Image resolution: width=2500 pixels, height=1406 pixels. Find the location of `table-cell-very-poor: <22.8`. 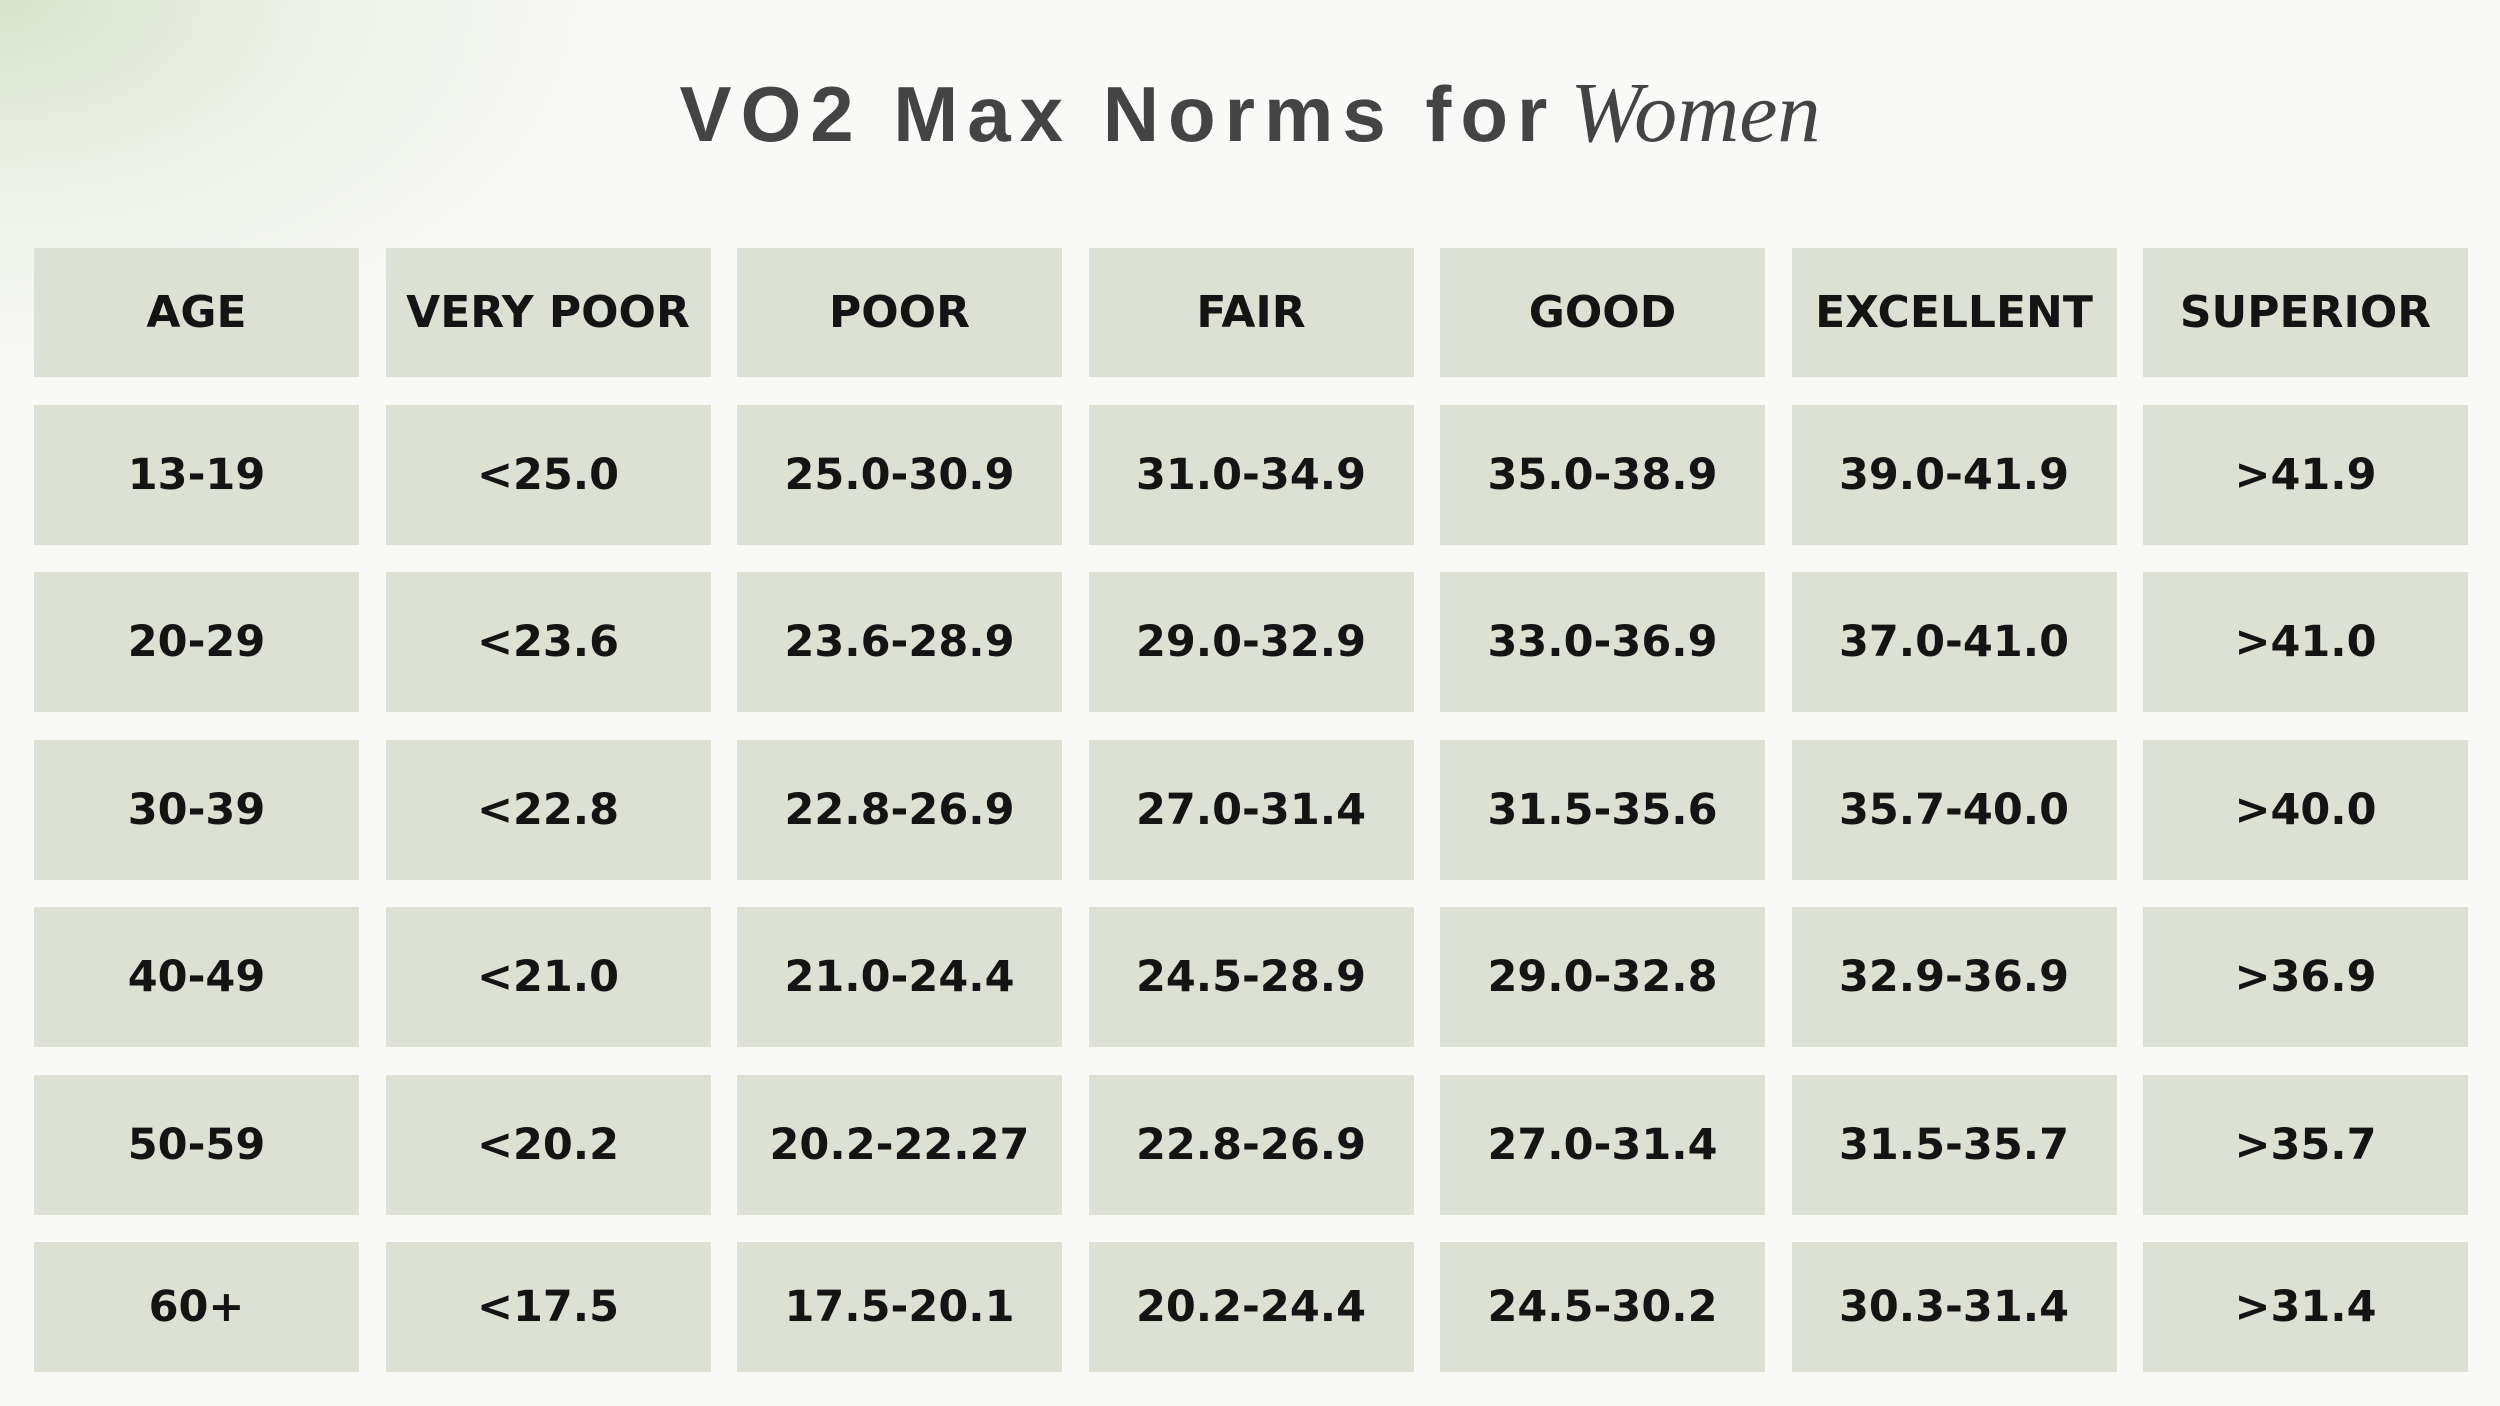

table-cell-very-poor: <22.8 is located at coordinates (548, 809).